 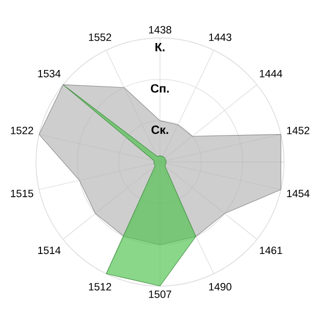 What do you see at coordinates (271, 250) in the screenshot?
I see `spoke-label: 1461` at bounding box center [271, 250].